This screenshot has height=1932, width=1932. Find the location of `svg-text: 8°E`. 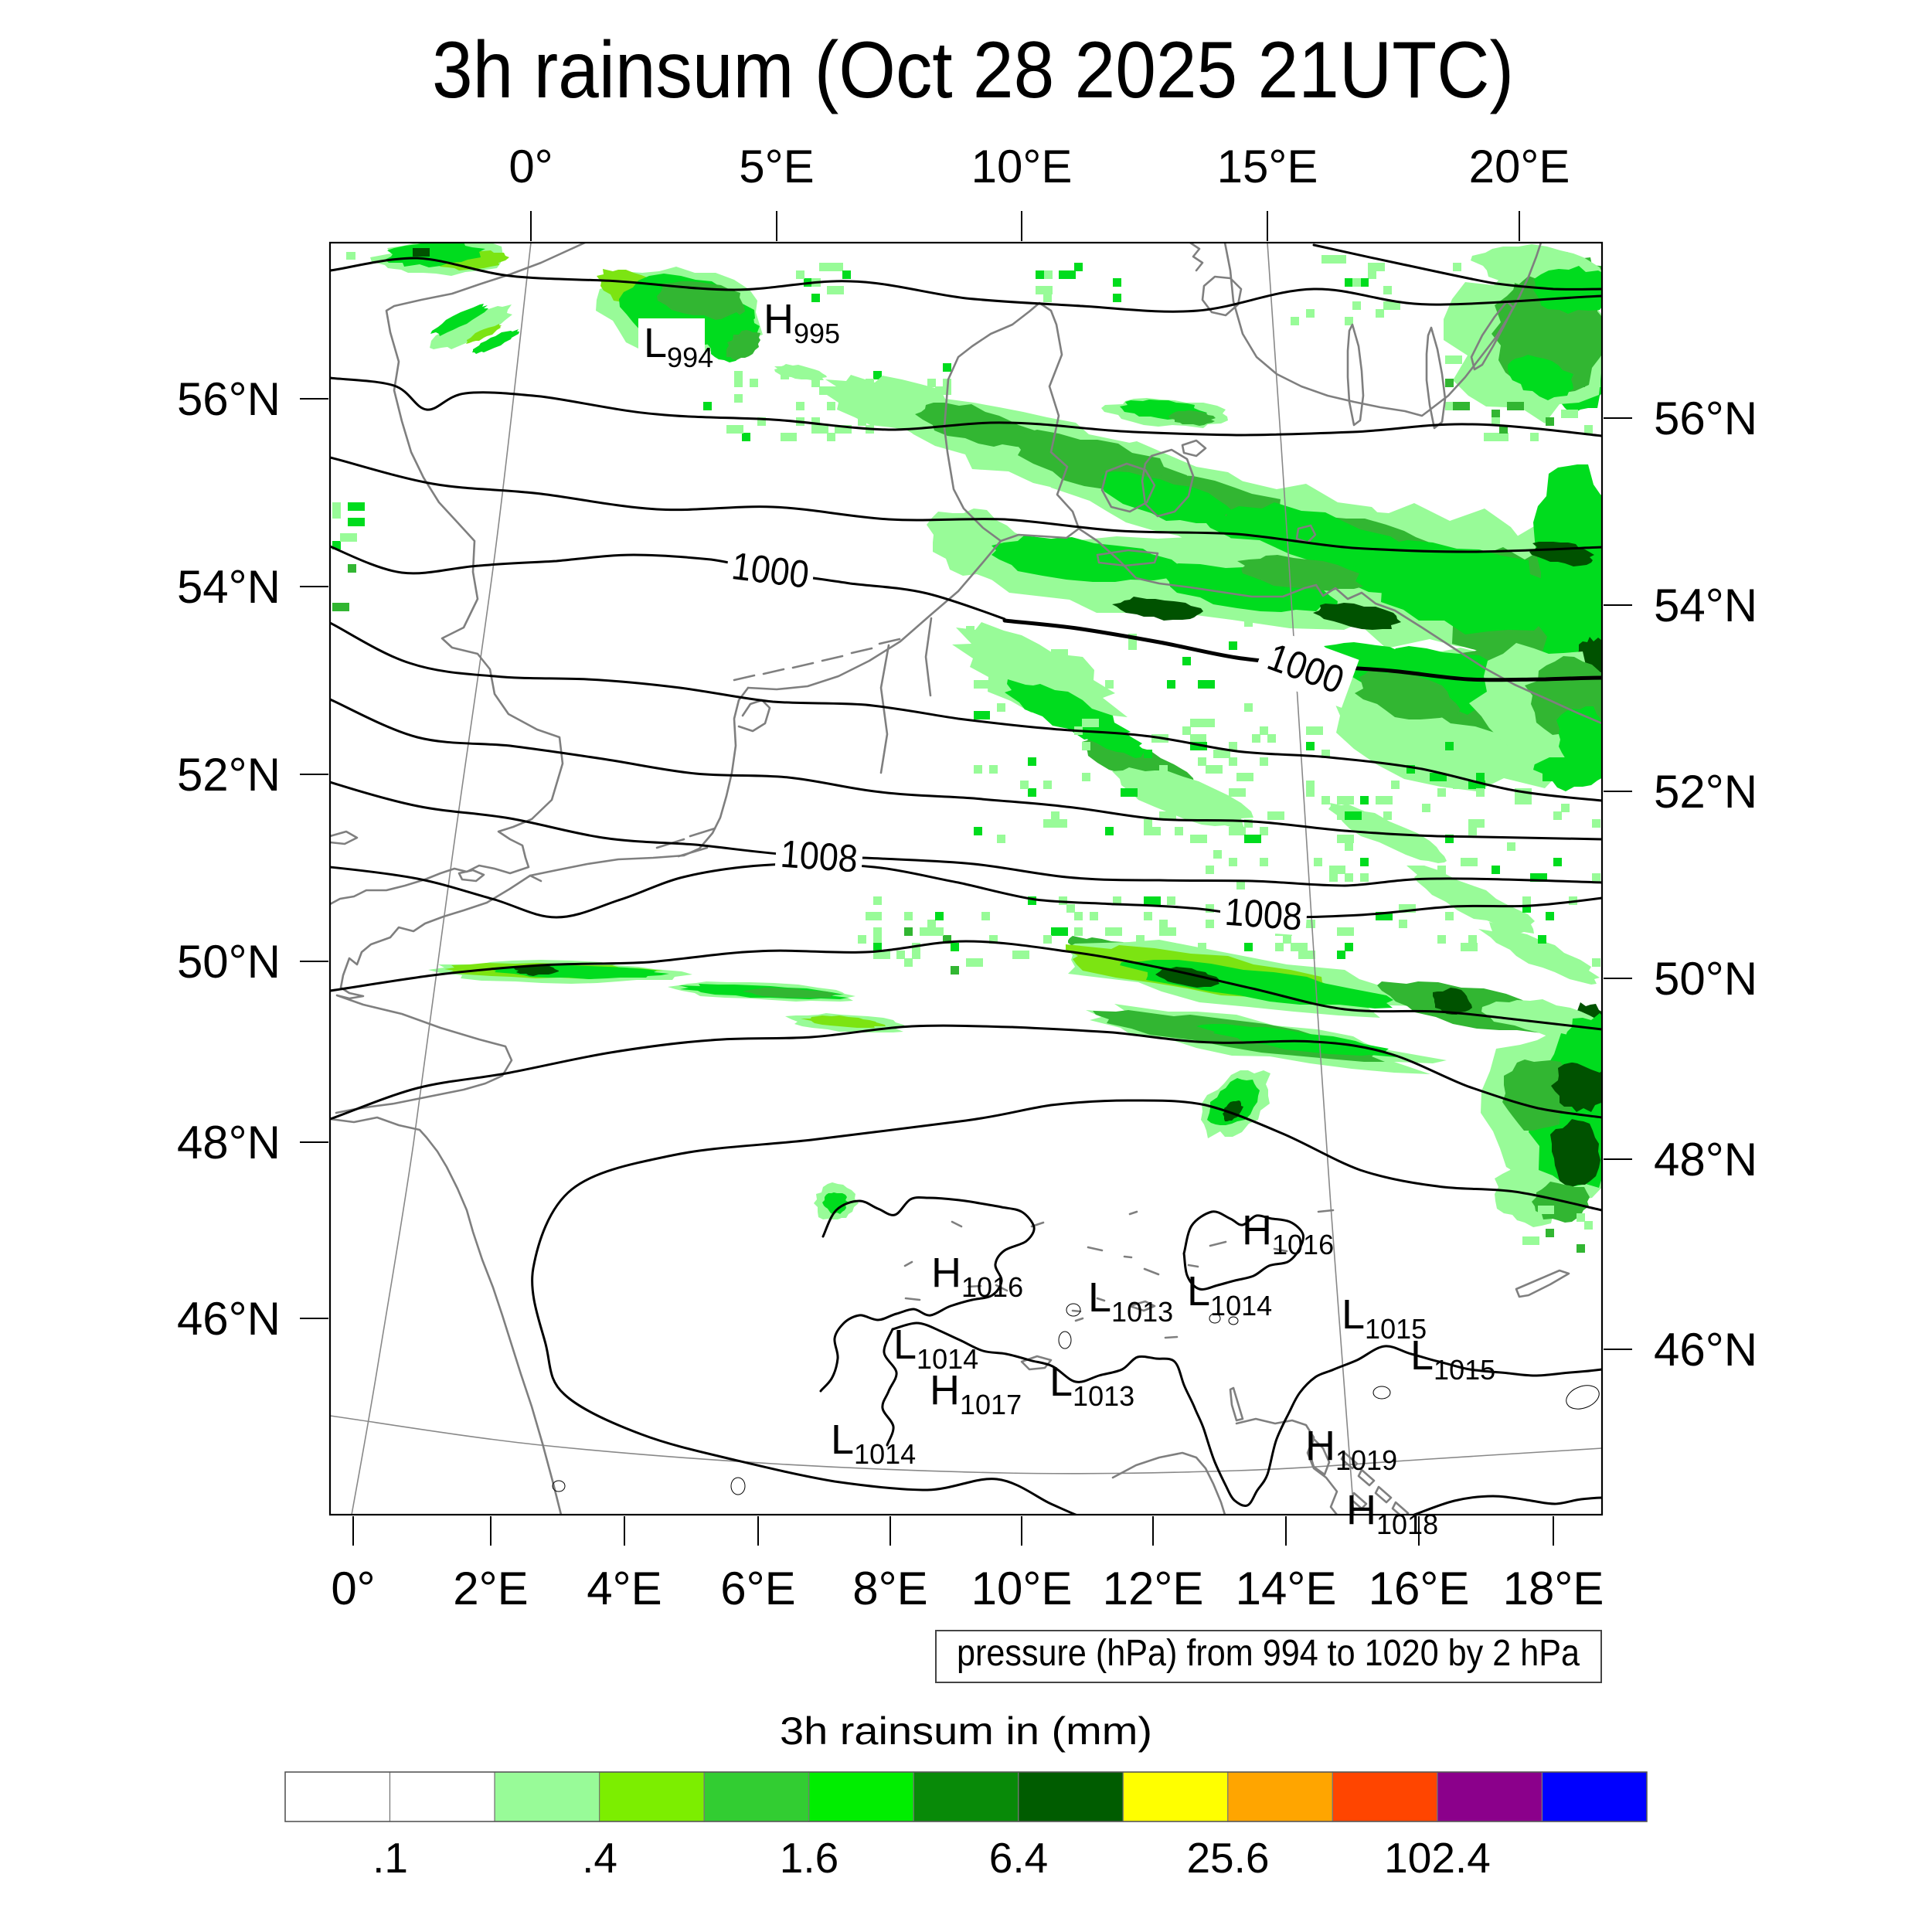

svg-text: 8°E is located at coordinates (890, 1588).